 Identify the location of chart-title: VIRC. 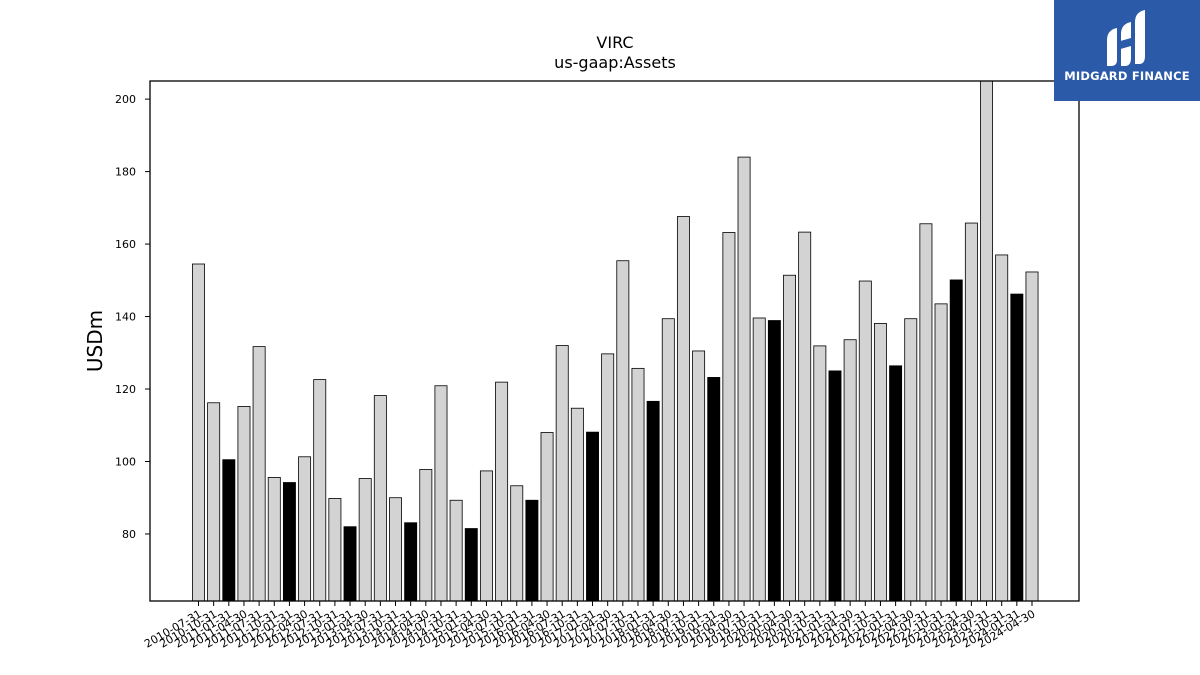
(614, 42).